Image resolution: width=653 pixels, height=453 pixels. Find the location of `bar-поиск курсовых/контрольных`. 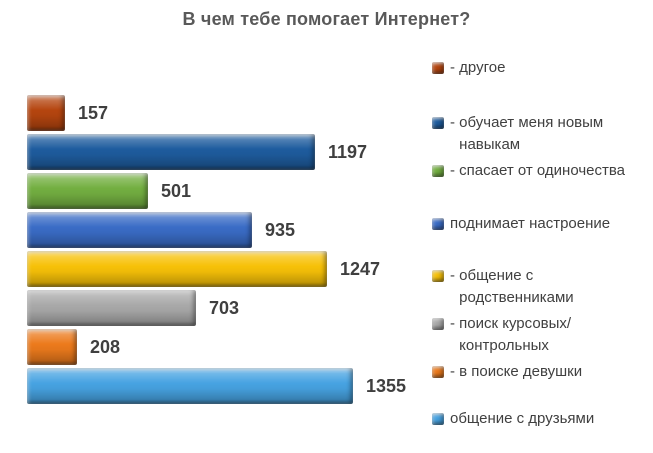

bar-поиск курсовых/контрольных is located at coordinates (111, 308).